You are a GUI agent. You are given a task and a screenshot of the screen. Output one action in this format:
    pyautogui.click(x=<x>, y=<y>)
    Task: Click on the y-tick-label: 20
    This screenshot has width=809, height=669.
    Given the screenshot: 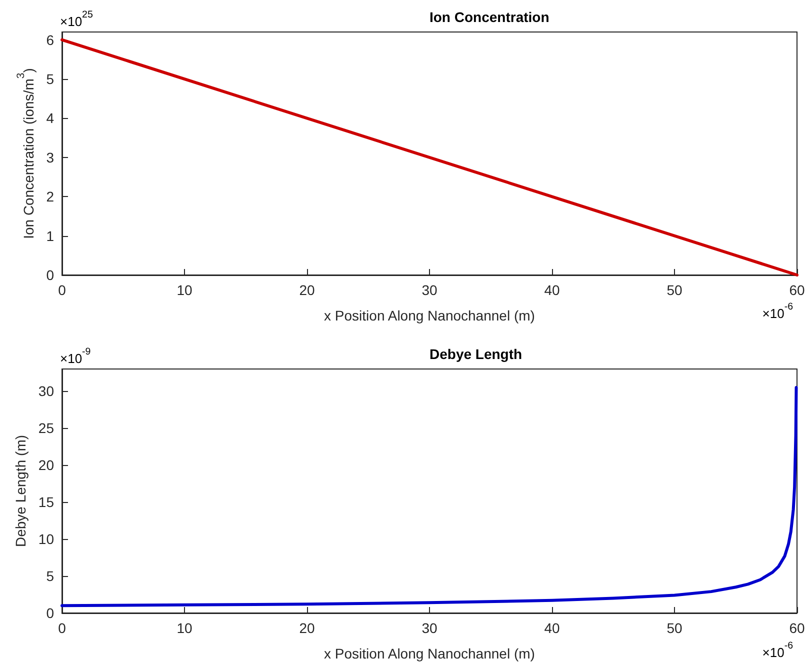 What is the action you would take?
    pyautogui.click(x=46, y=465)
    